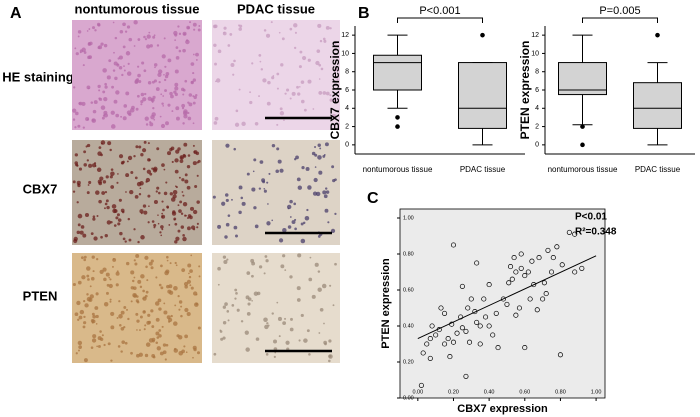  Describe the element at coordinates (453, 392) in the screenshot. I see `x-tick-label: 0.20` at that location.